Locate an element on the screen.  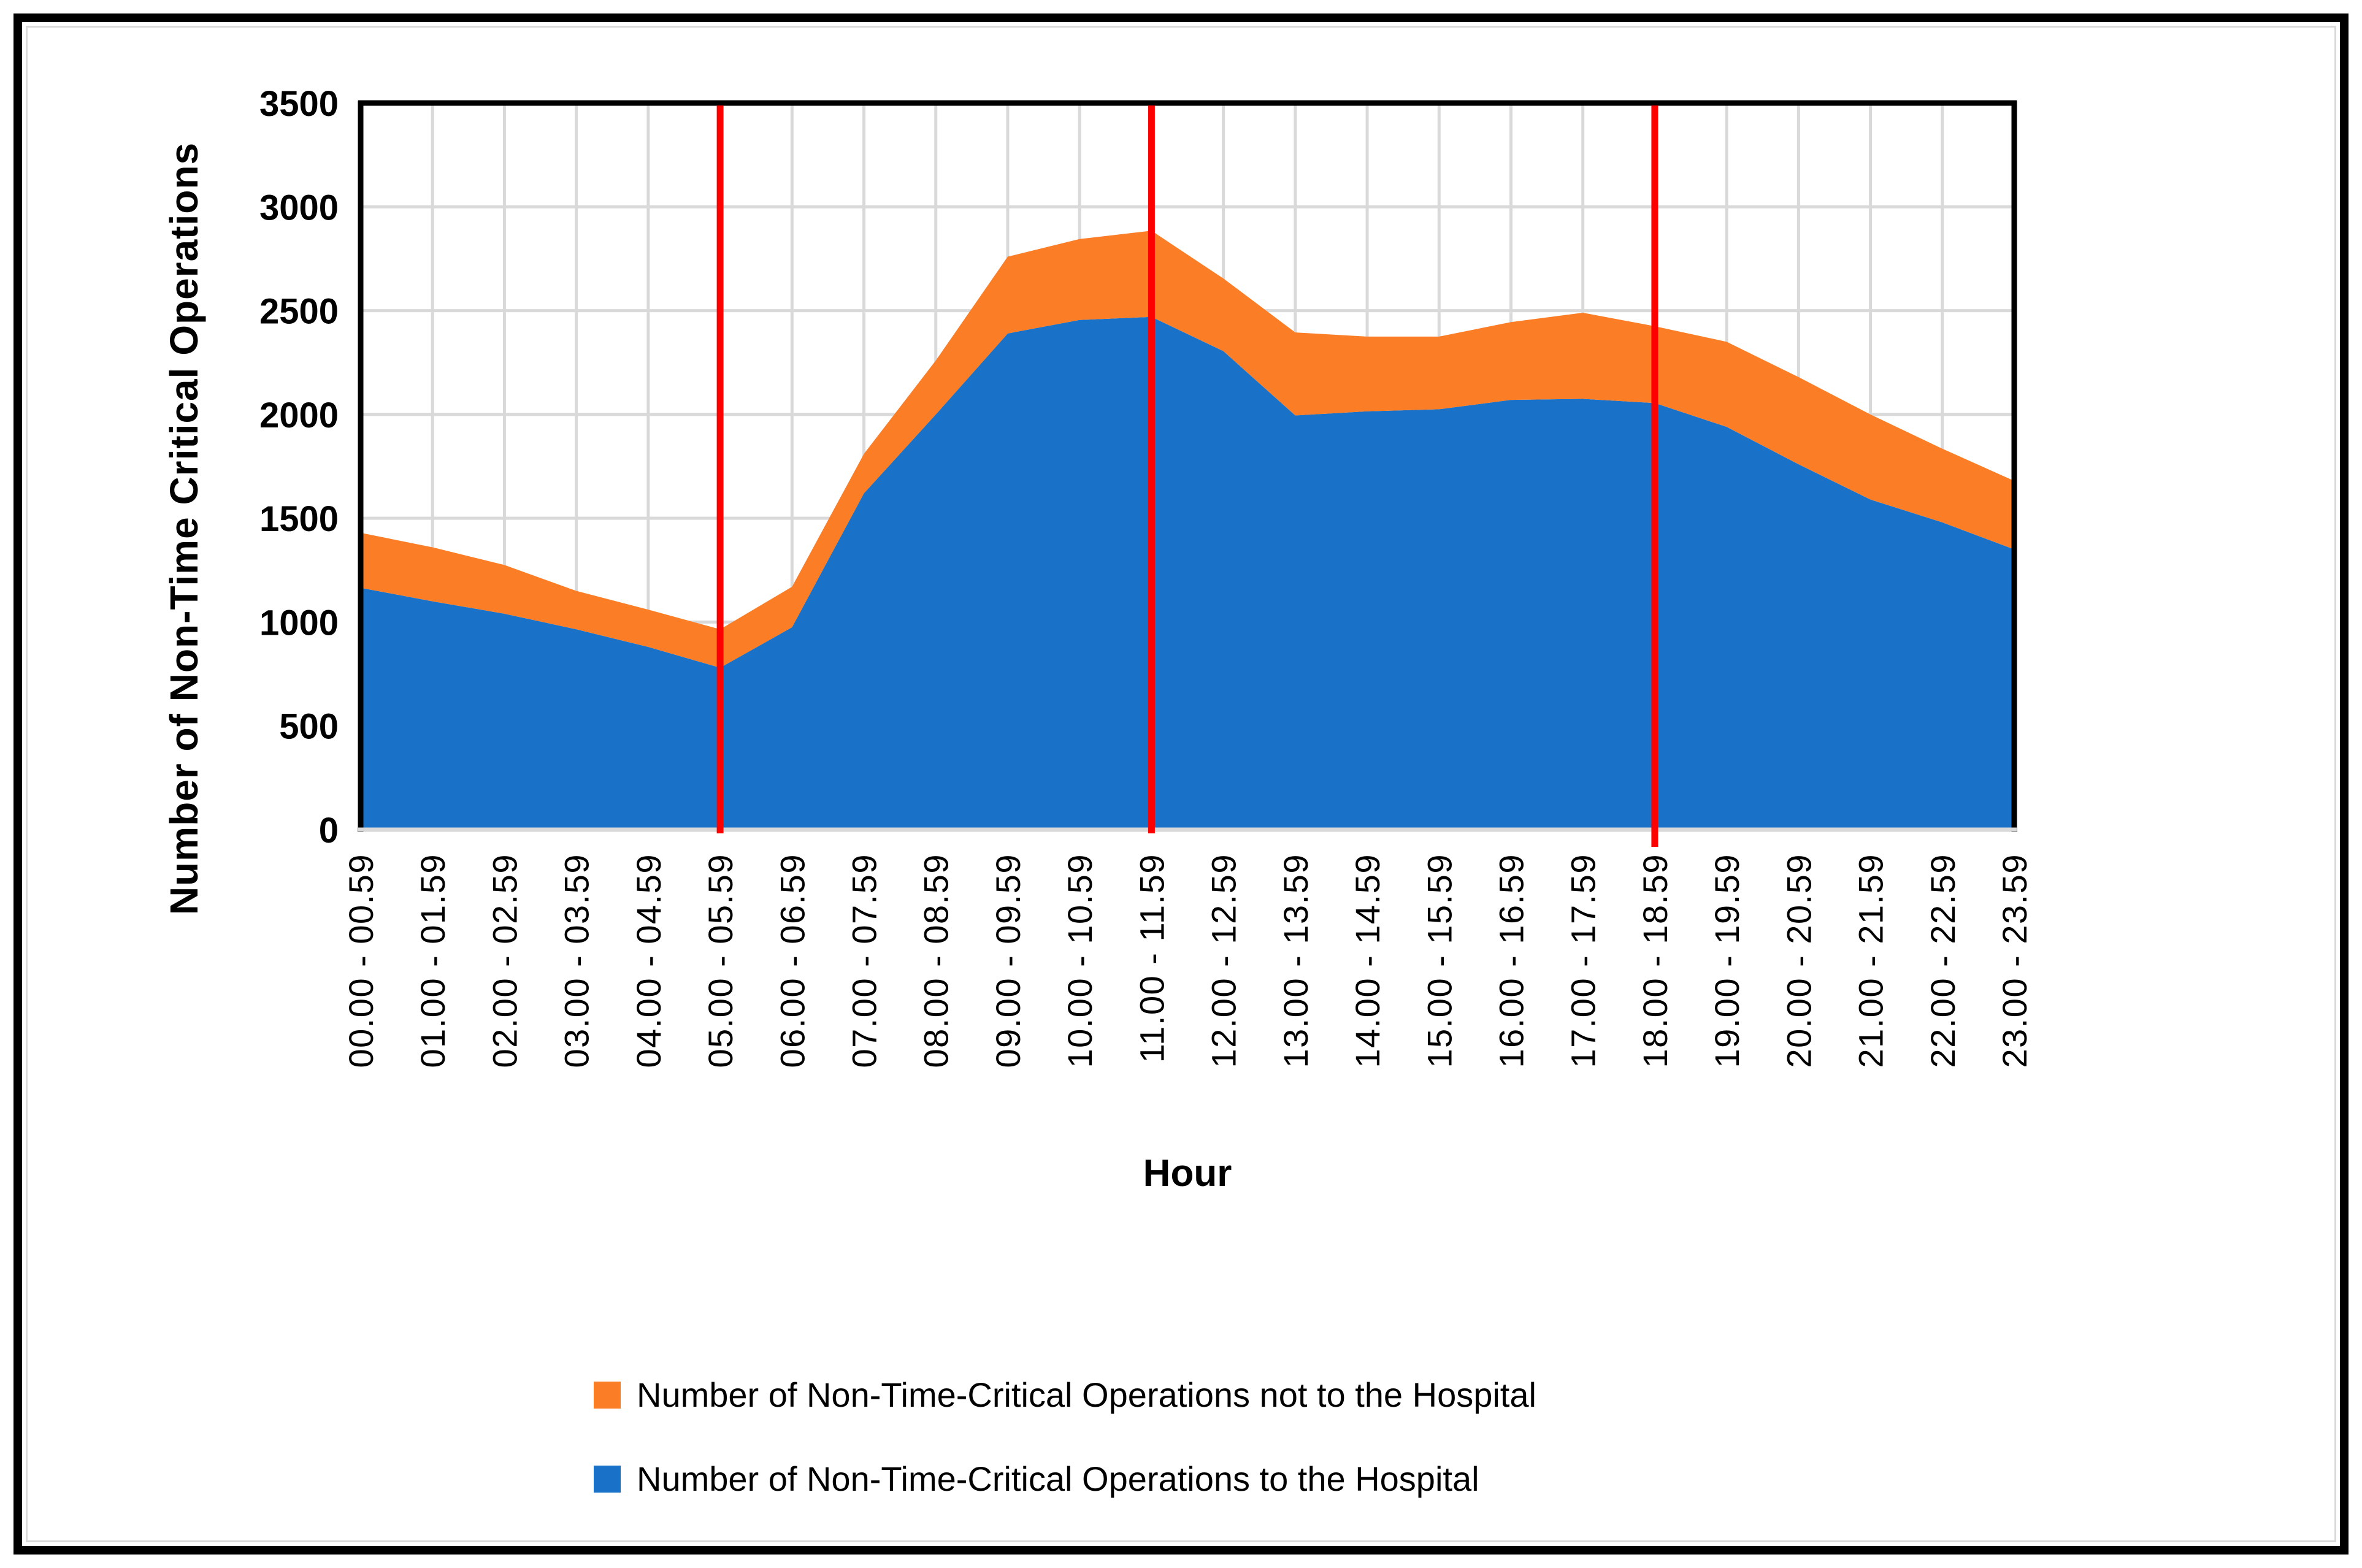
x-tick-label: 07.00 - 07.59 is located at coordinates (864, 961).